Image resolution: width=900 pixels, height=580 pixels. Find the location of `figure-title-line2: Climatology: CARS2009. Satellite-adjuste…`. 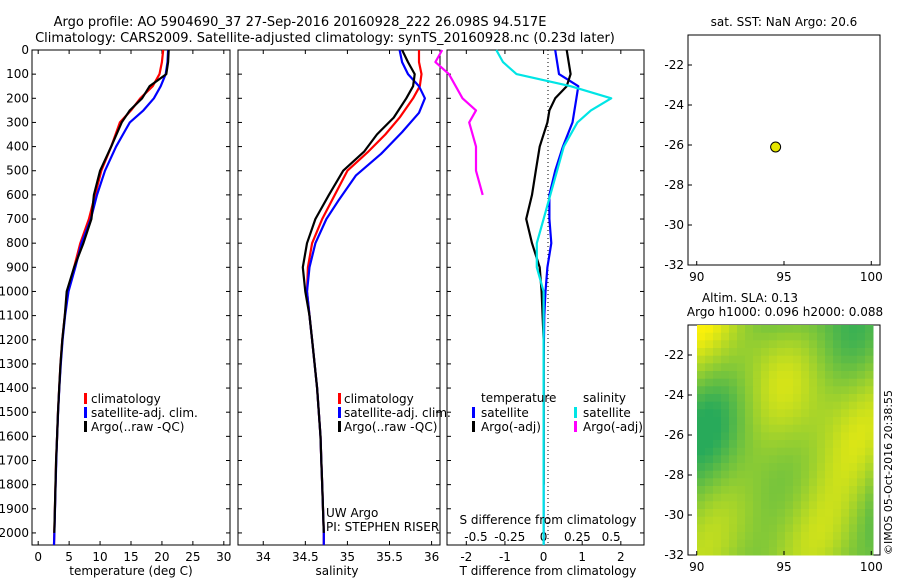

figure-title-line2: Climatology: CARS2009. Satellite-adjuste… is located at coordinates (325, 38).